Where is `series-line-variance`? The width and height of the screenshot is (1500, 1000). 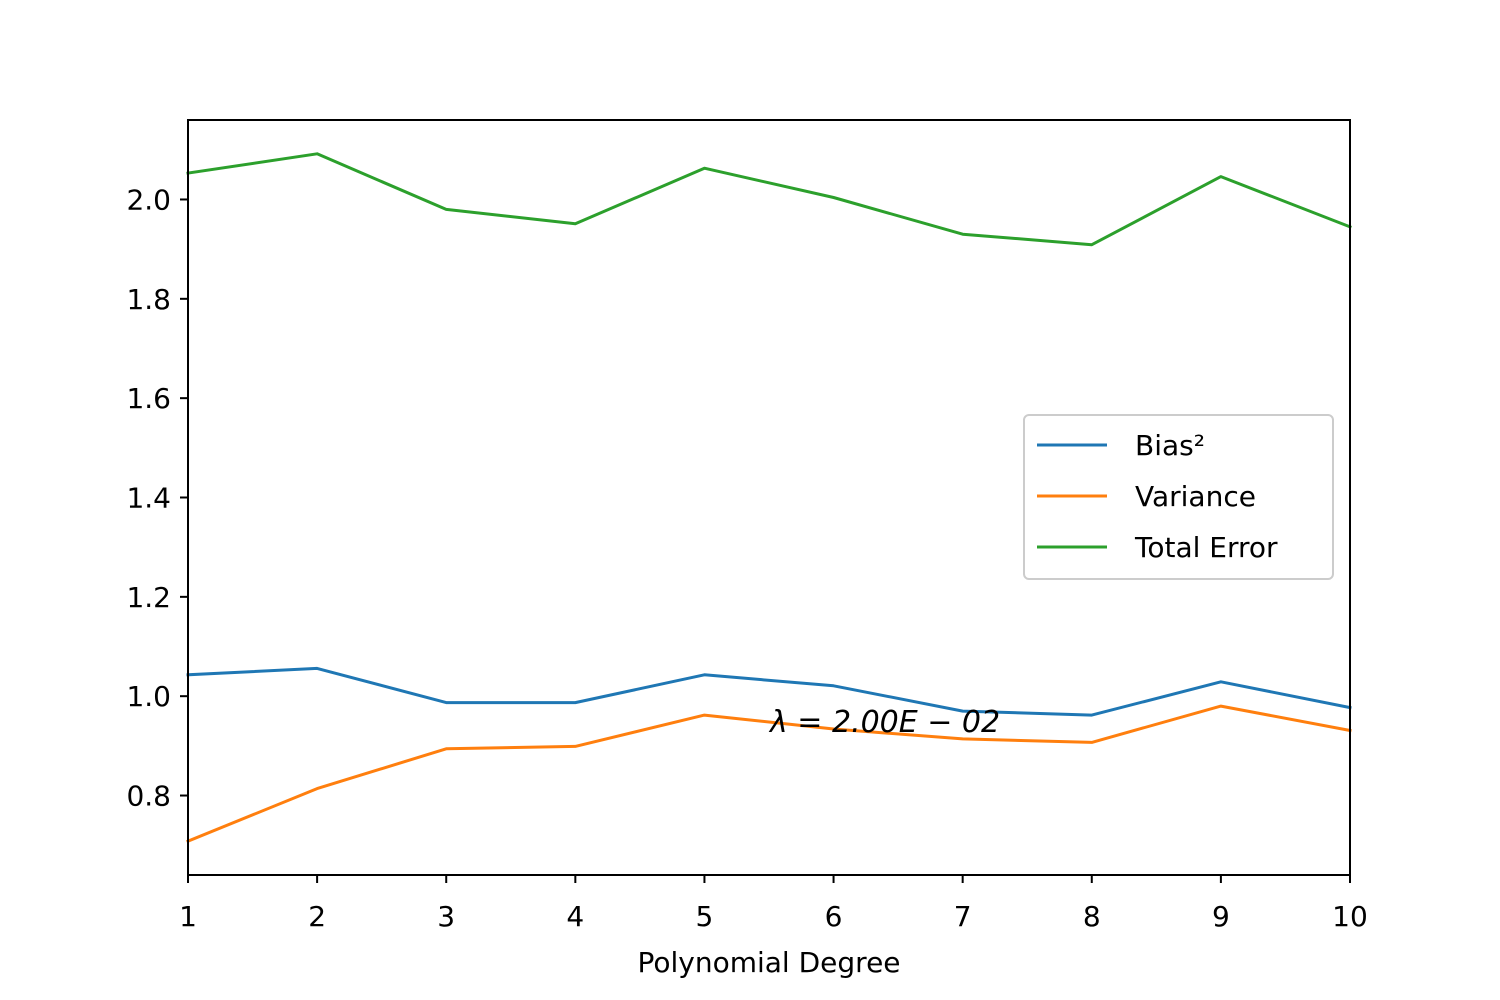
series-line-variance is located at coordinates (769, 774).